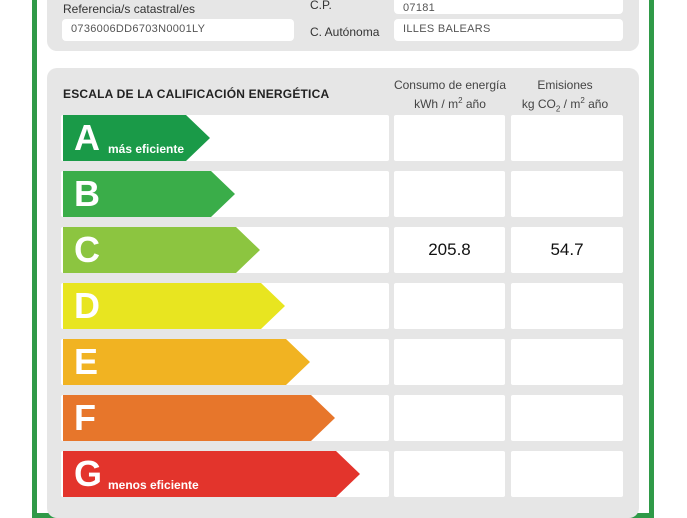 The image size is (687, 518). What do you see at coordinates (449, 418) in the screenshot?
I see `consumo-value-f` at bounding box center [449, 418].